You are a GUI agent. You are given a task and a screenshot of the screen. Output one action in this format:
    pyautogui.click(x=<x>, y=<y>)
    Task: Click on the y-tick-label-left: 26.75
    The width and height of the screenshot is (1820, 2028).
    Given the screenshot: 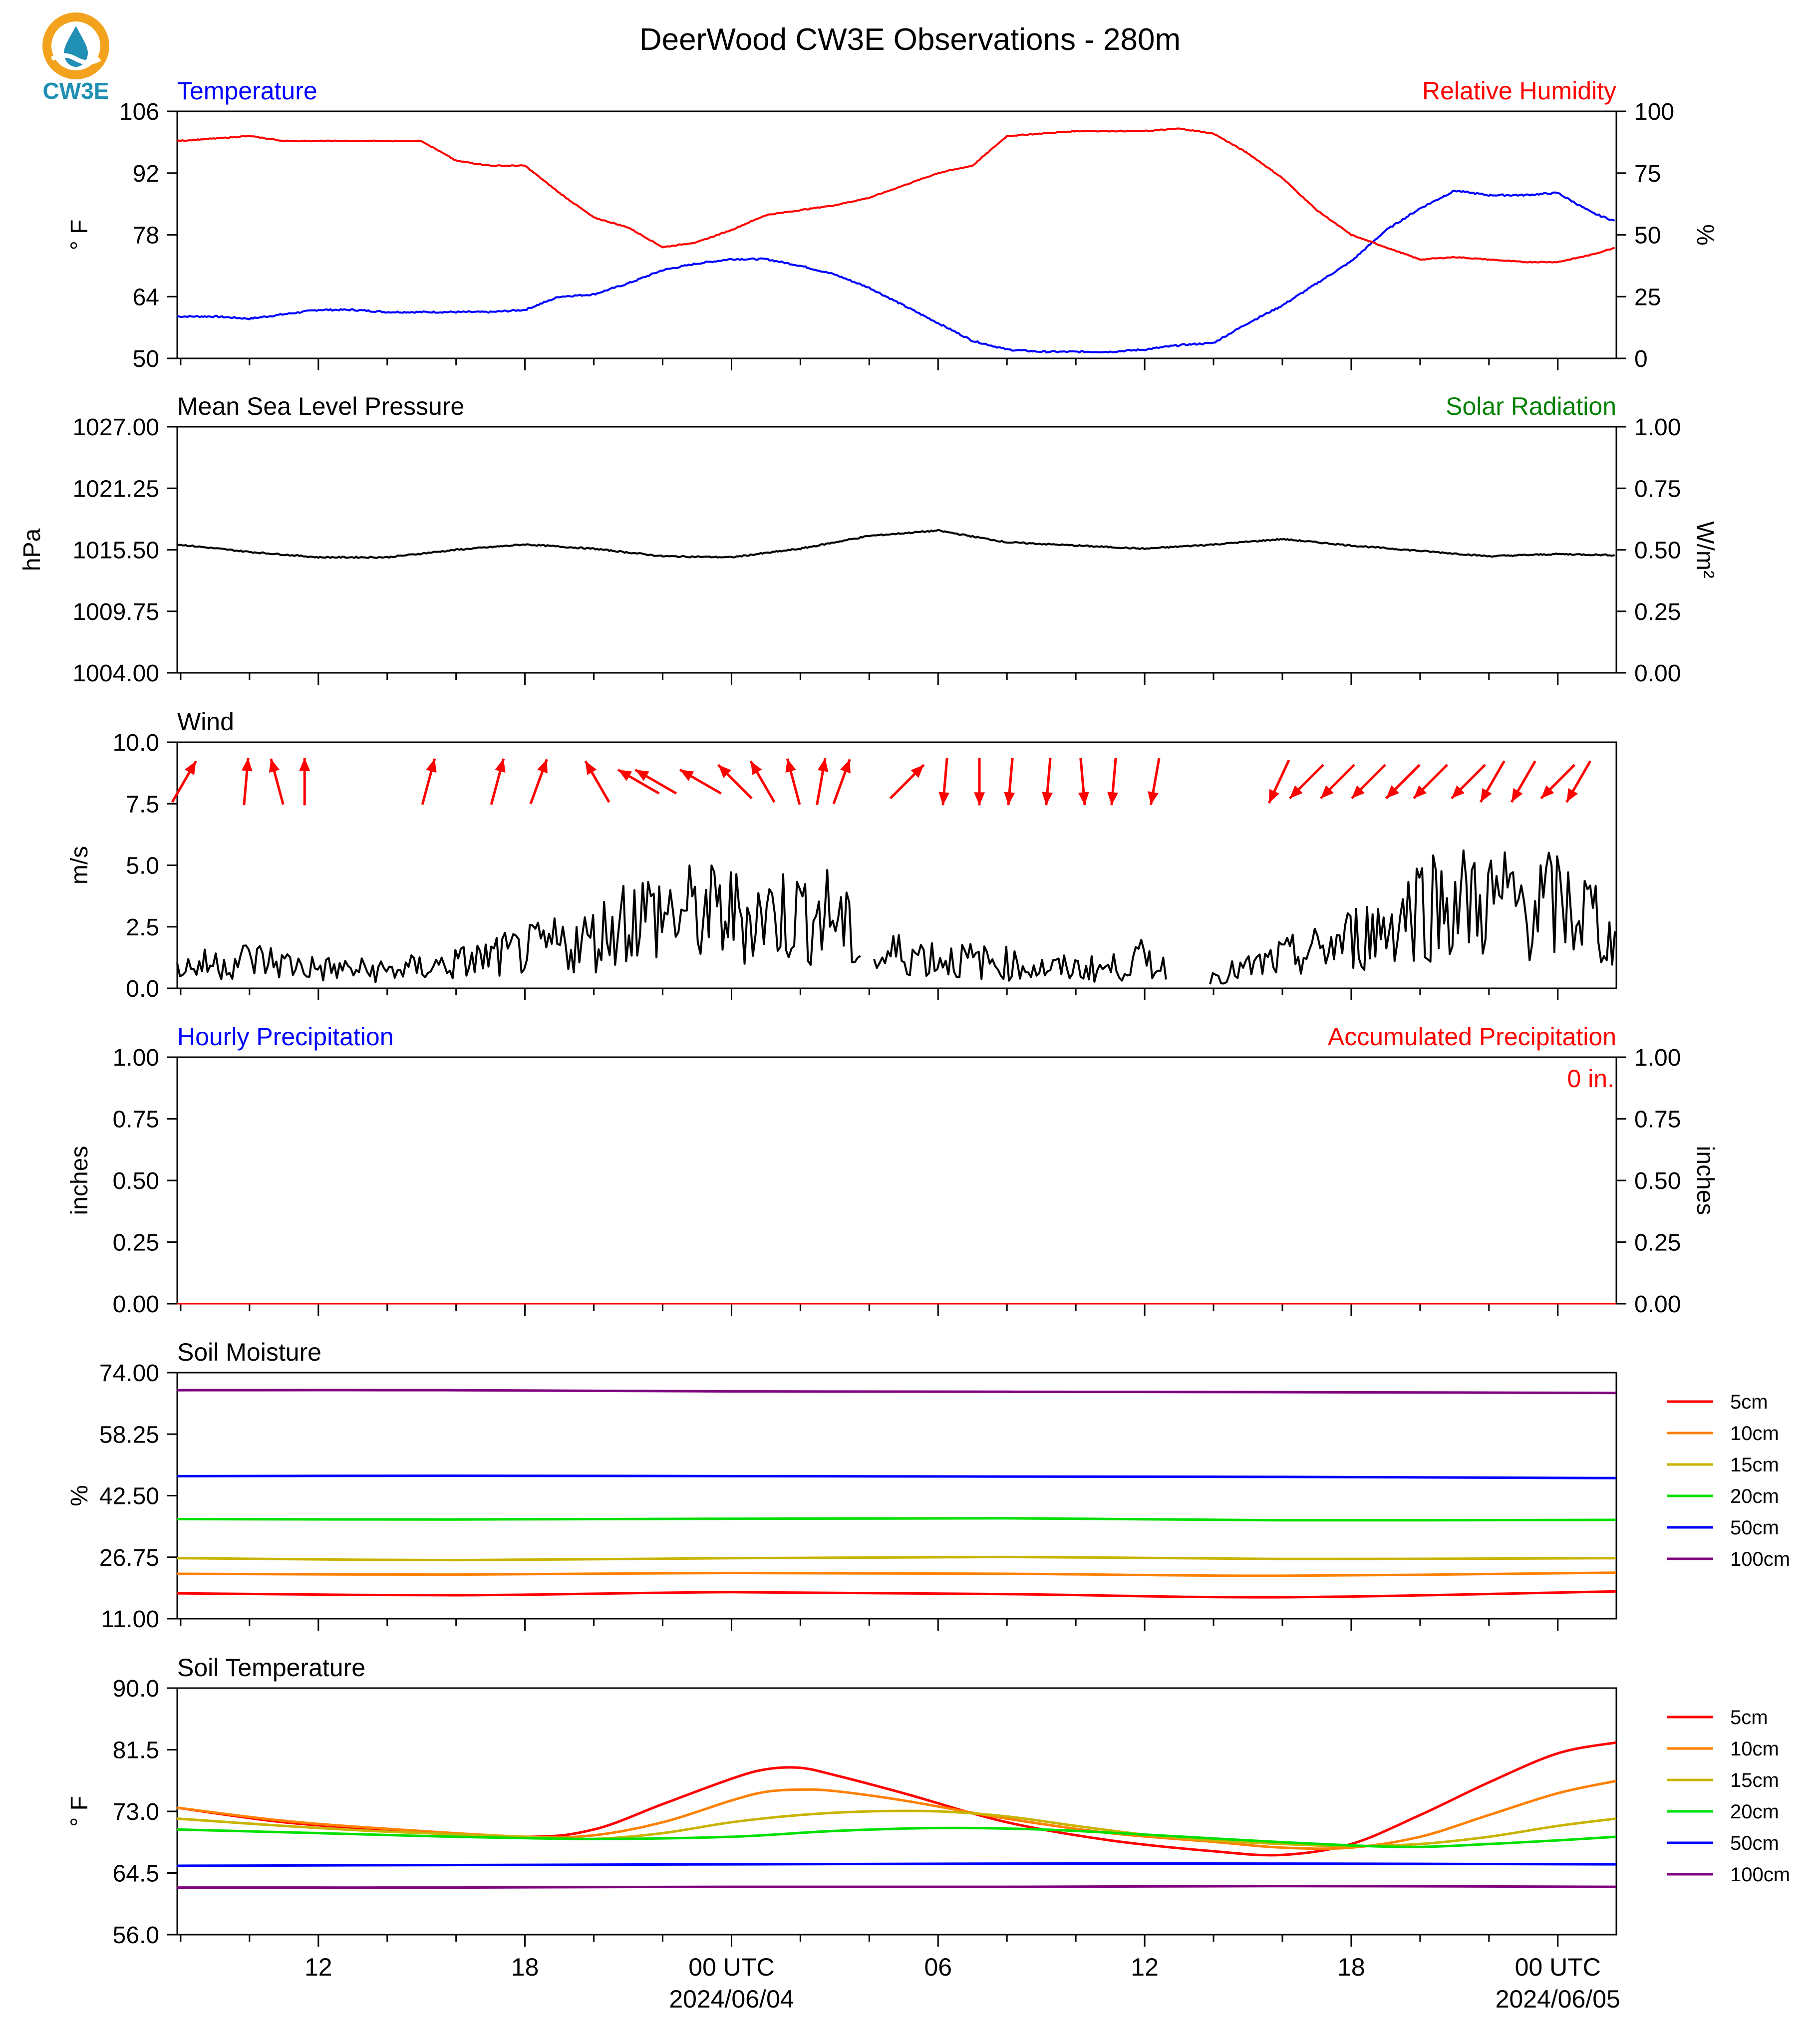 What is the action you would take?
    pyautogui.click(x=129, y=1558)
    